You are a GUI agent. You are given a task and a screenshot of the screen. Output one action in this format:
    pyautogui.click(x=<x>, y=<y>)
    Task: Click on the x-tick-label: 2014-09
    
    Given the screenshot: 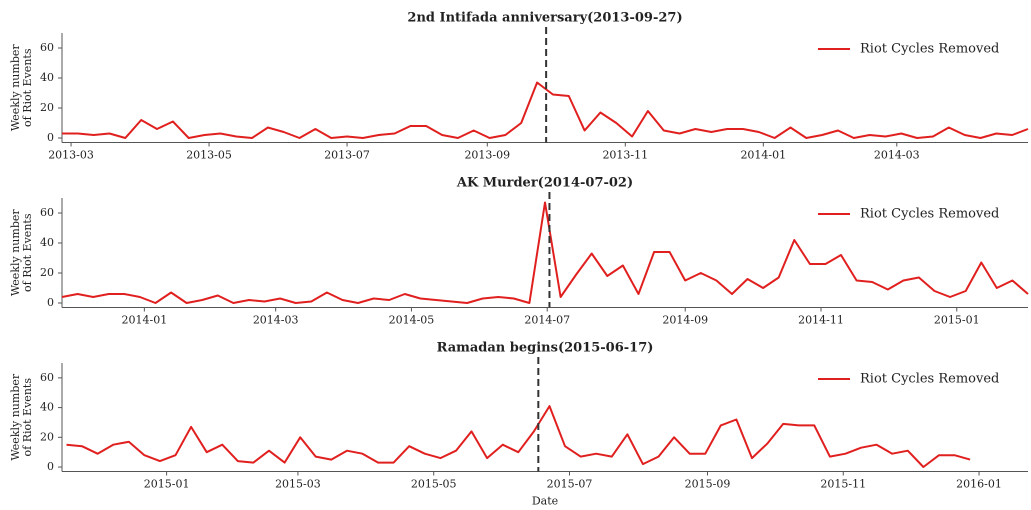 What is the action you would take?
    pyautogui.click(x=685, y=320)
    